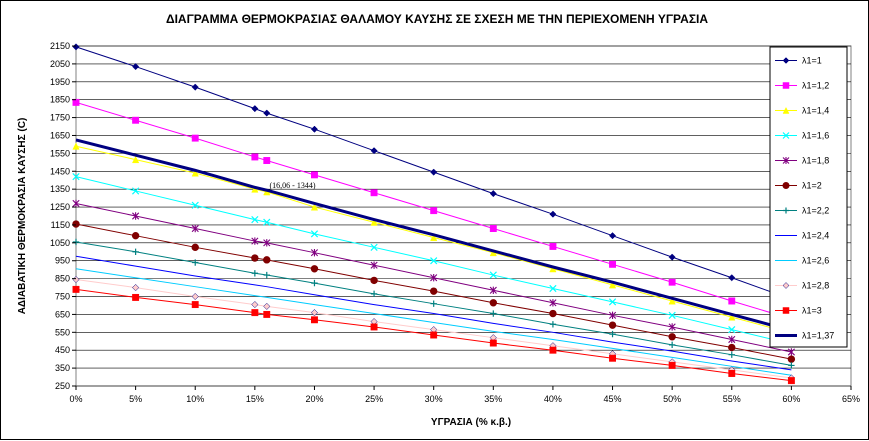  Describe the element at coordinates (434, 399) in the screenshot. I see `x-tick-label: 30%` at that location.